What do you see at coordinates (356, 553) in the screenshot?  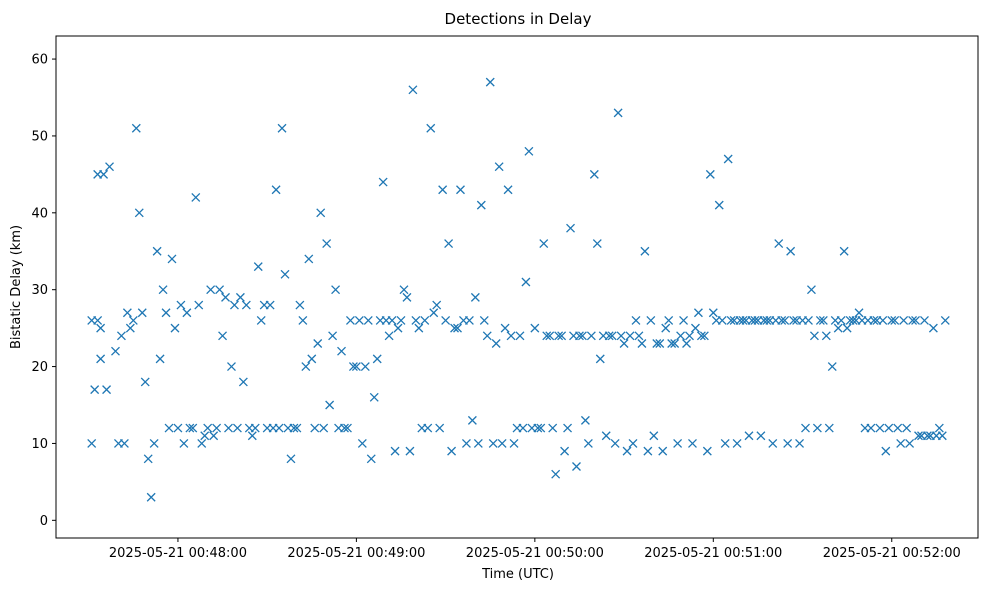 I see `x-tick-label: 2025-05-21 00:49:00` at bounding box center [356, 553].